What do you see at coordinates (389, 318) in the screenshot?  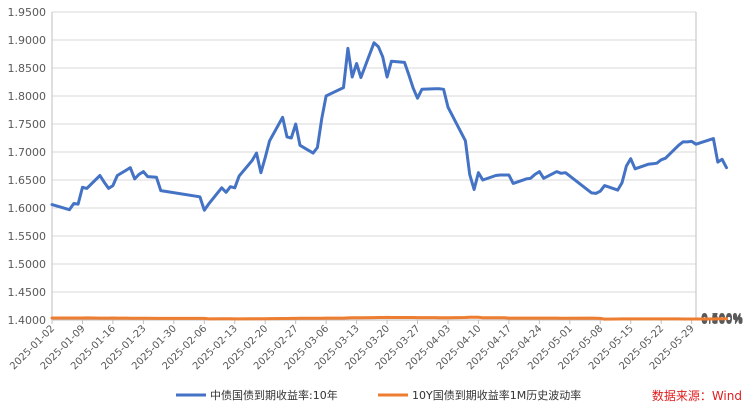 I see `series-line-volatility` at bounding box center [389, 318].